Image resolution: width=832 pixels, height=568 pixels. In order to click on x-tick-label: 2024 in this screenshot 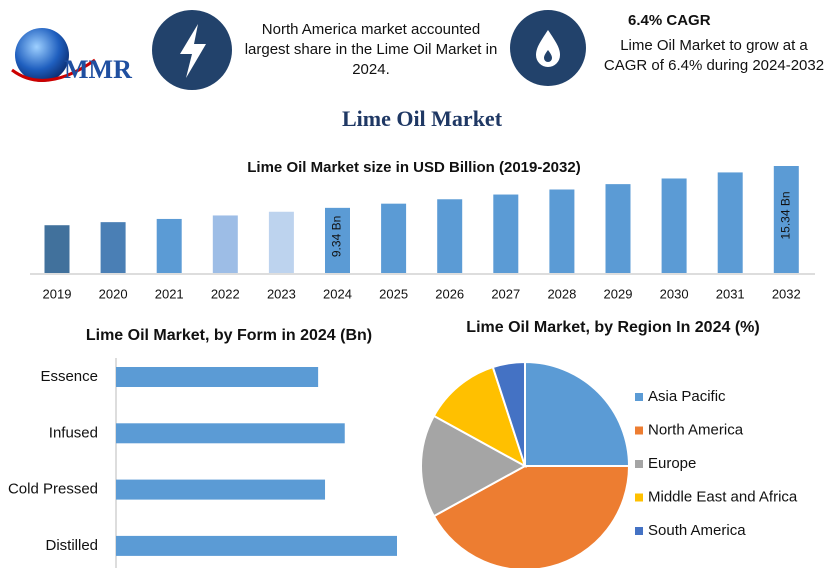, I will do `click(337, 293)`.